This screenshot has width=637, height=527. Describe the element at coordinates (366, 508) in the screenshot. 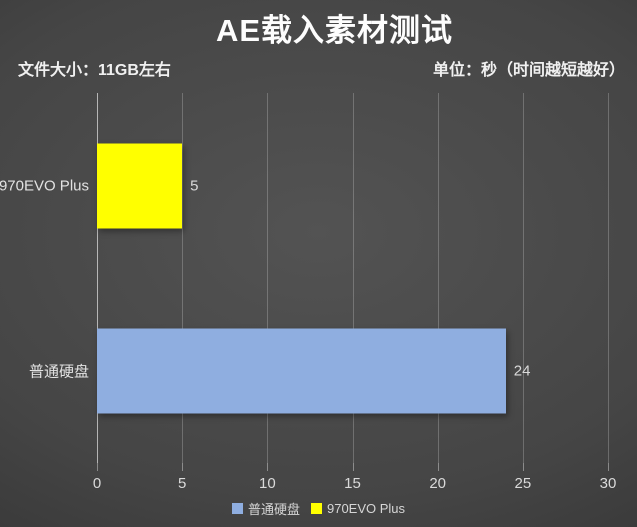

I see `legend-label: 970EVO Plus` at that location.